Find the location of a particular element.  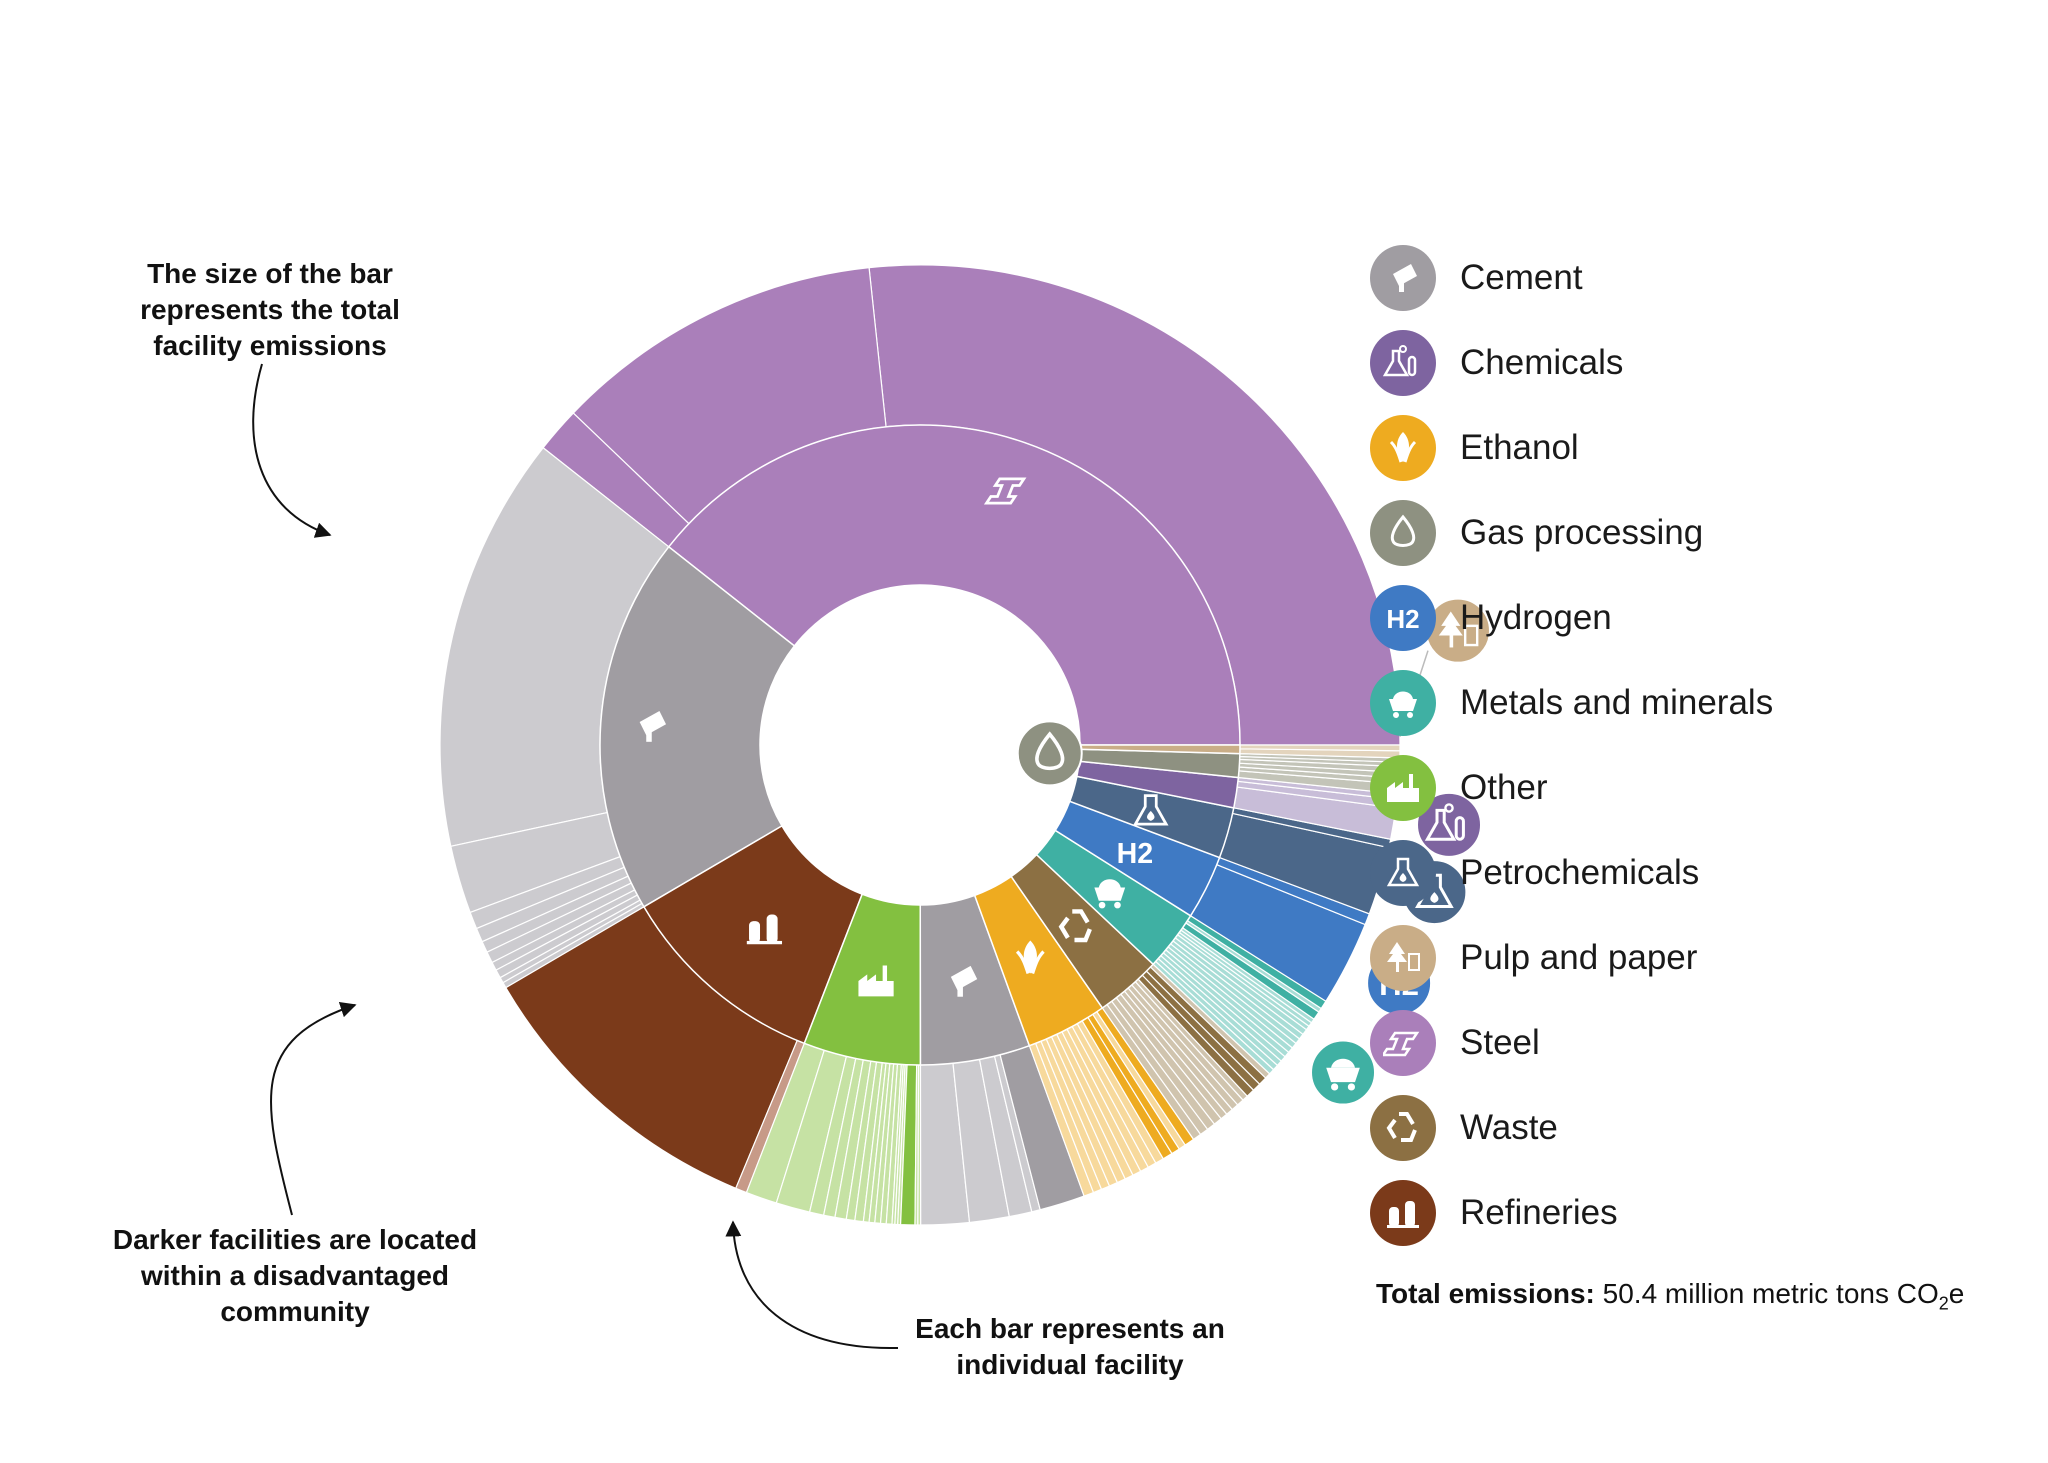

legend-item-pulp: Pulp and paper is located at coordinates (1690, 957).